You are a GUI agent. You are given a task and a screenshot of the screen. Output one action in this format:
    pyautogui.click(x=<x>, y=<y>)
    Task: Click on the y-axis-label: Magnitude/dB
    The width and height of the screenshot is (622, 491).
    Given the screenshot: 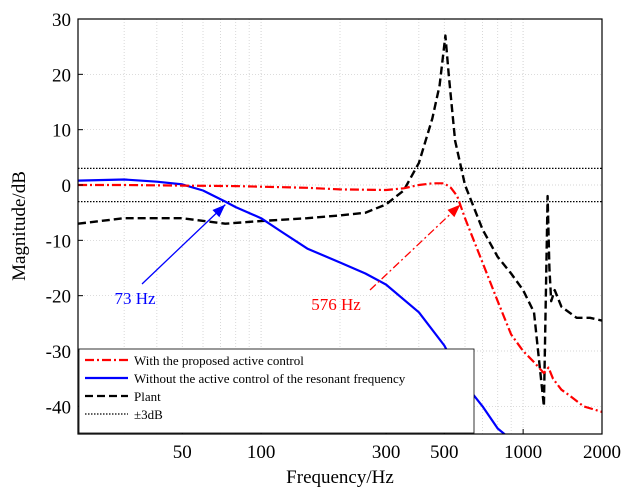 What is the action you would take?
    pyautogui.click(x=19, y=226)
    